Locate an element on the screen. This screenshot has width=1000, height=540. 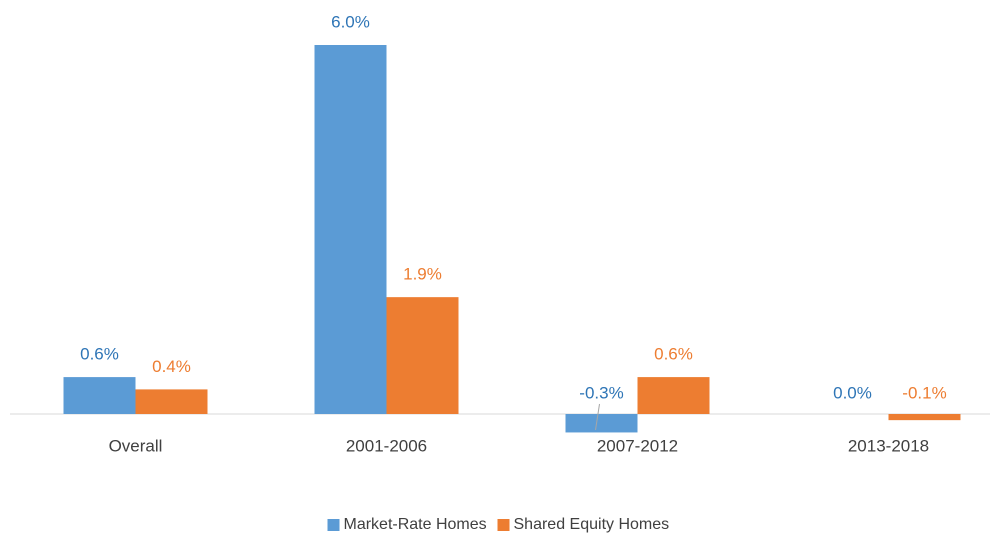
legend-label: Shared Equity Homes is located at coordinates (592, 524).